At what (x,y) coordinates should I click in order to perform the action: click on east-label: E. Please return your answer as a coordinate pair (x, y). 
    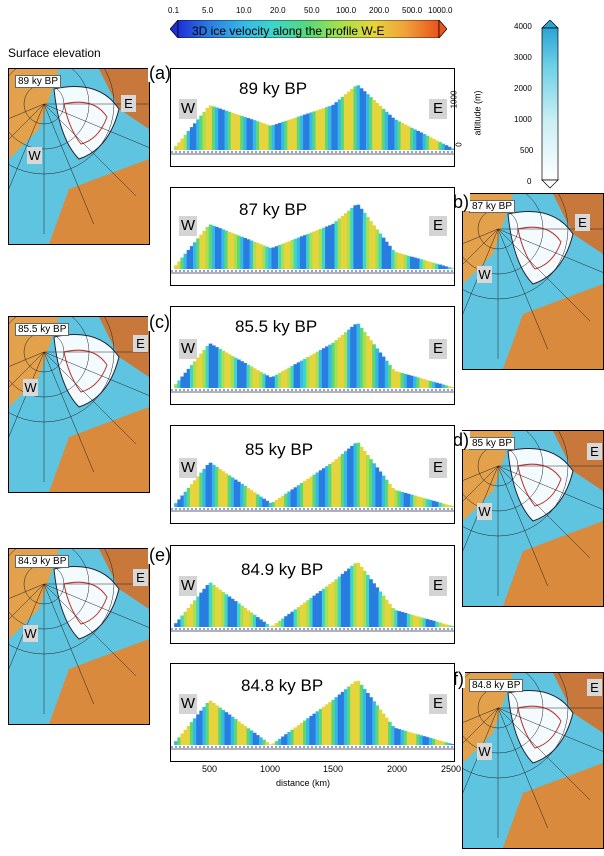
    Looking at the image, I should click on (438, 349).